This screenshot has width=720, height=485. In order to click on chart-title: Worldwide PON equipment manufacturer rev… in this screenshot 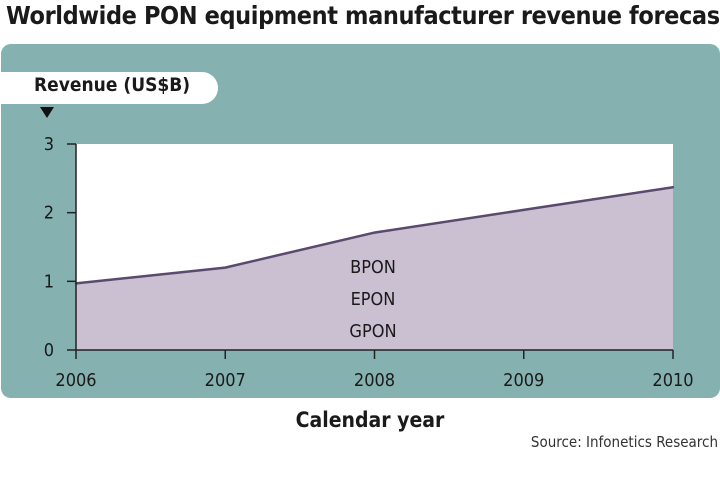, I will do `click(363, 15)`.